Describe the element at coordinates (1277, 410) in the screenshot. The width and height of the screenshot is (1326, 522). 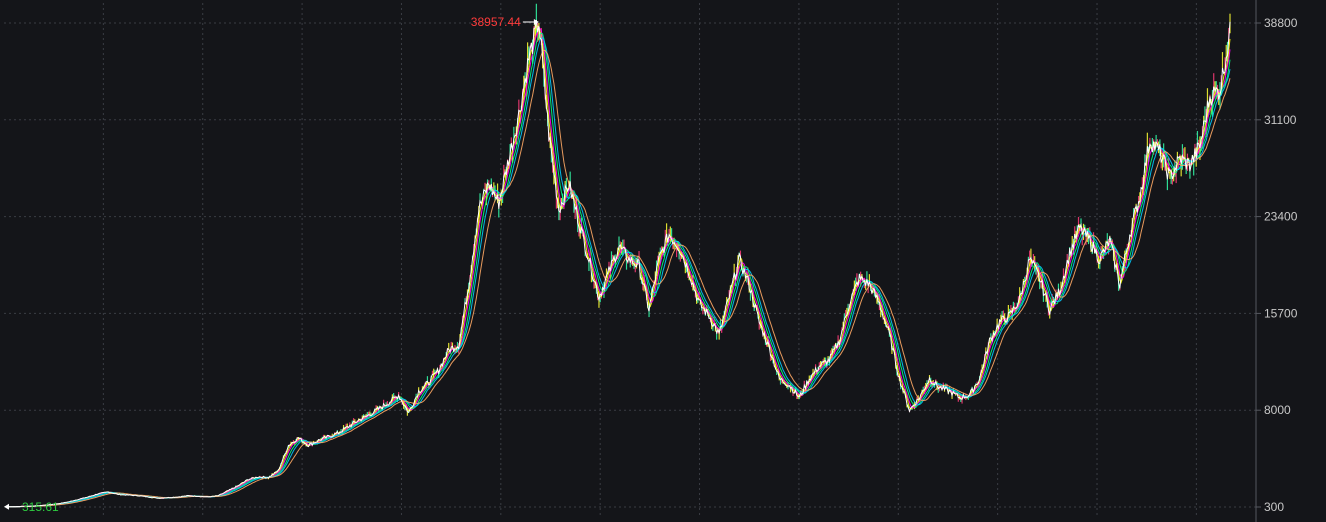
I see `y-tick-label: 8000` at that location.